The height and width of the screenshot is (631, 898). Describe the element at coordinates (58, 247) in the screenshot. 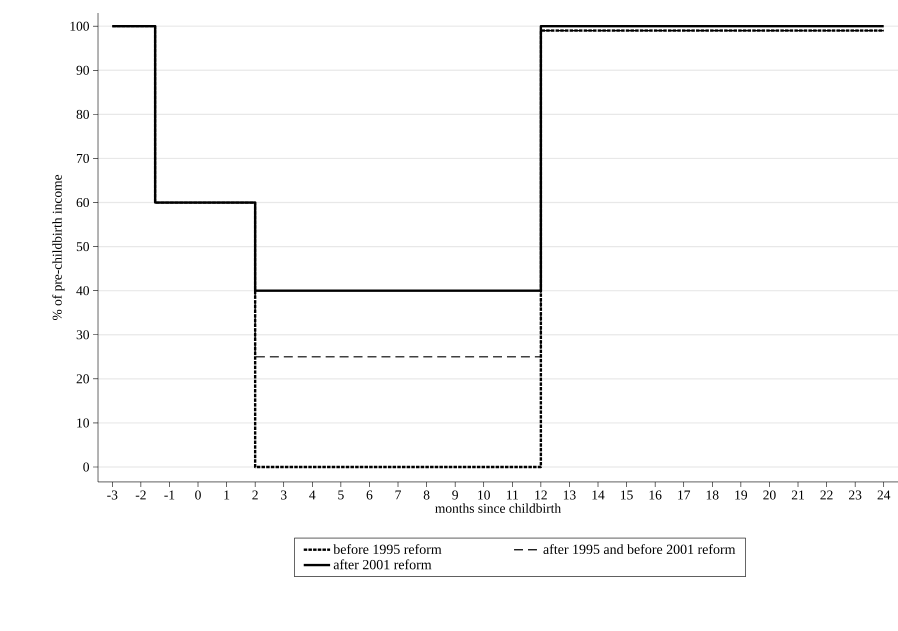

I see `y-axis-title: % of pre-childbirth income` at that location.